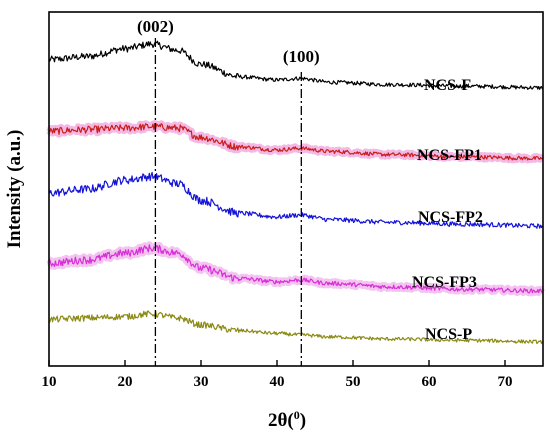 The image size is (550, 439). What do you see at coordinates (281, 420) in the screenshot?
I see `x-axis-title-main: 2θ(` at bounding box center [281, 420].